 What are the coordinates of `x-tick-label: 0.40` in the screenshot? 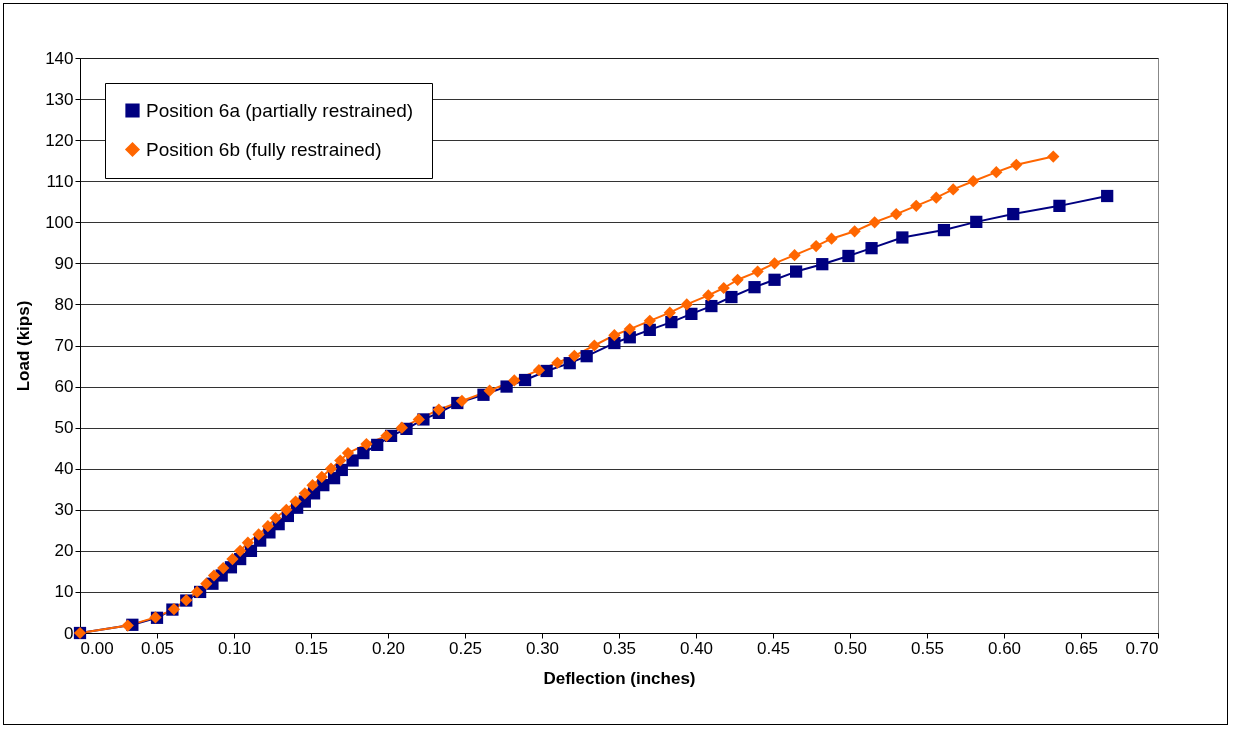 It's located at (696, 648).